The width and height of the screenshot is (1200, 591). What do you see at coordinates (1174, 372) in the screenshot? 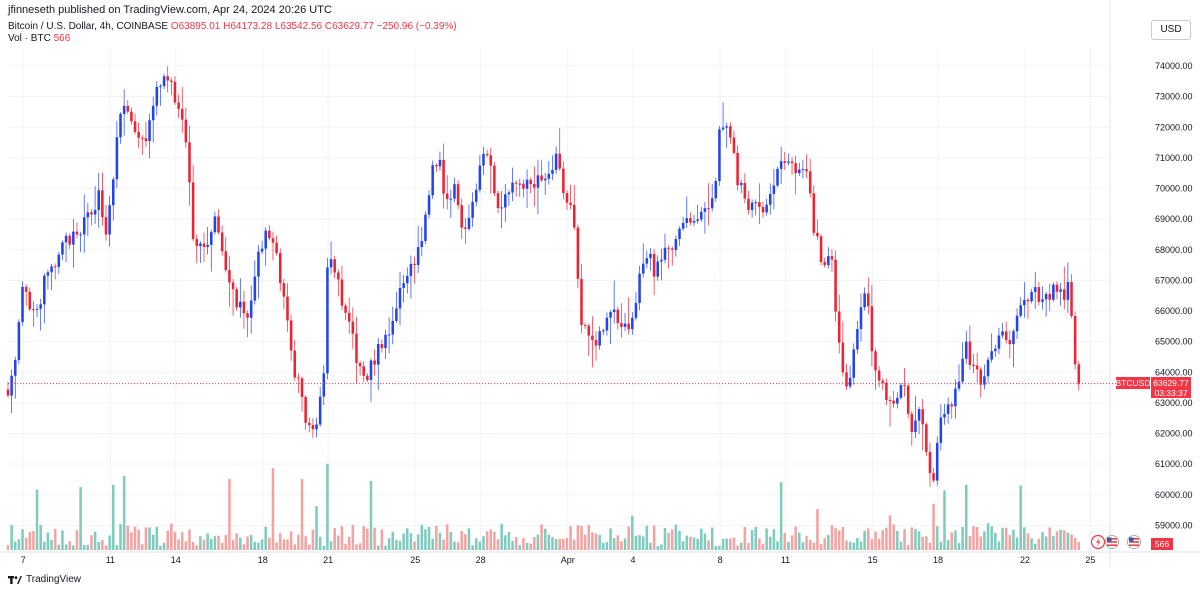
I see `price-tick-label: 64000.00` at bounding box center [1174, 372].